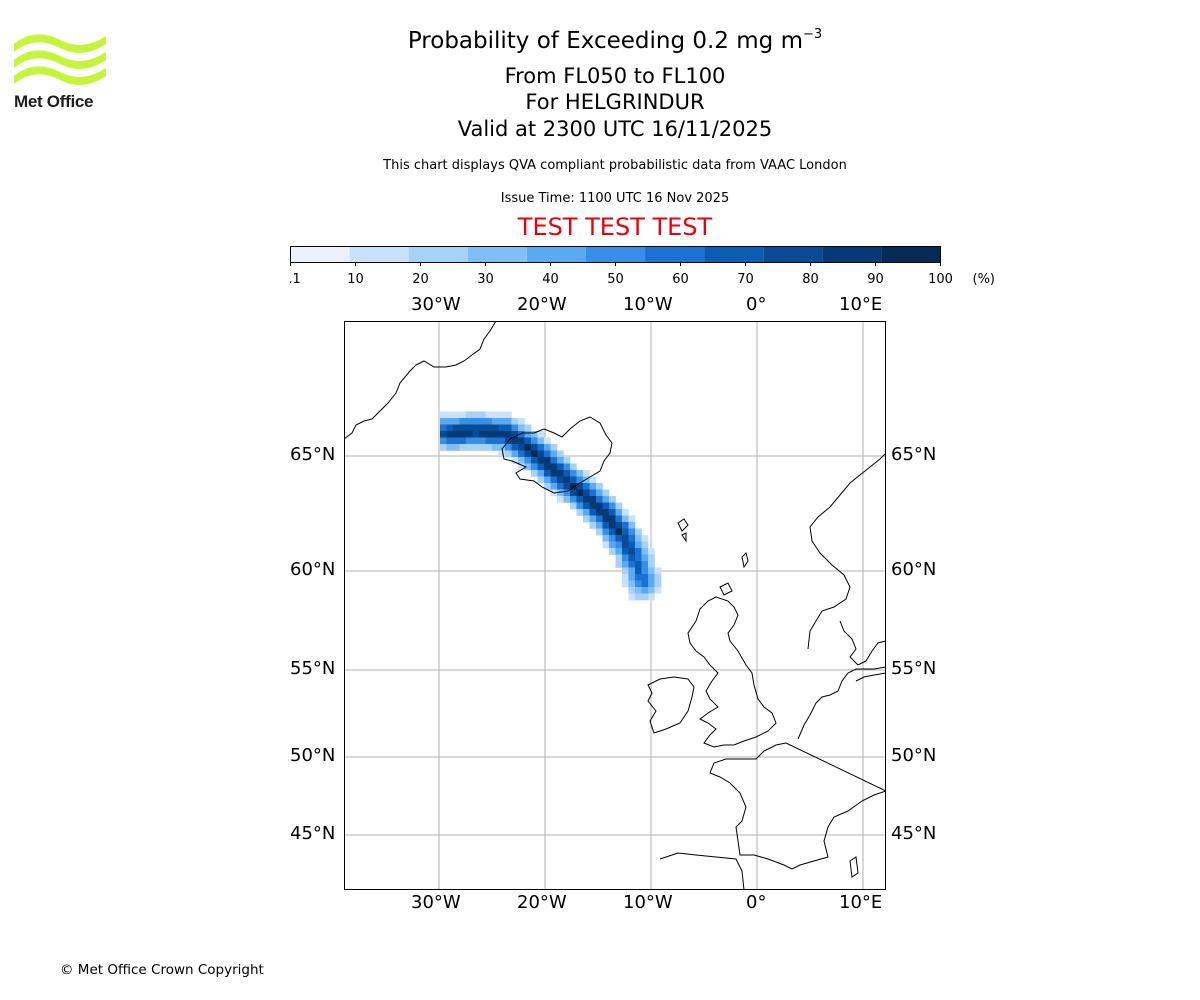  Describe the element at coordinates (615, 129) in the screenshot. I see `valid-time: Valid at 2300 UTC 16/11/2025` at that location.